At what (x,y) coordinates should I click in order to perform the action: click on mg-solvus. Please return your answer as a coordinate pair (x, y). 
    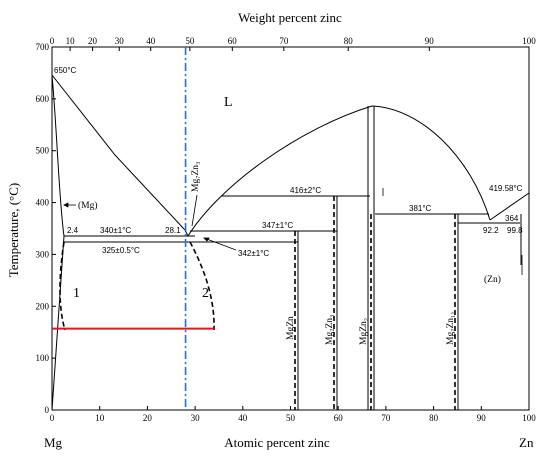
    Looking at the image, I should click on (58, 155).